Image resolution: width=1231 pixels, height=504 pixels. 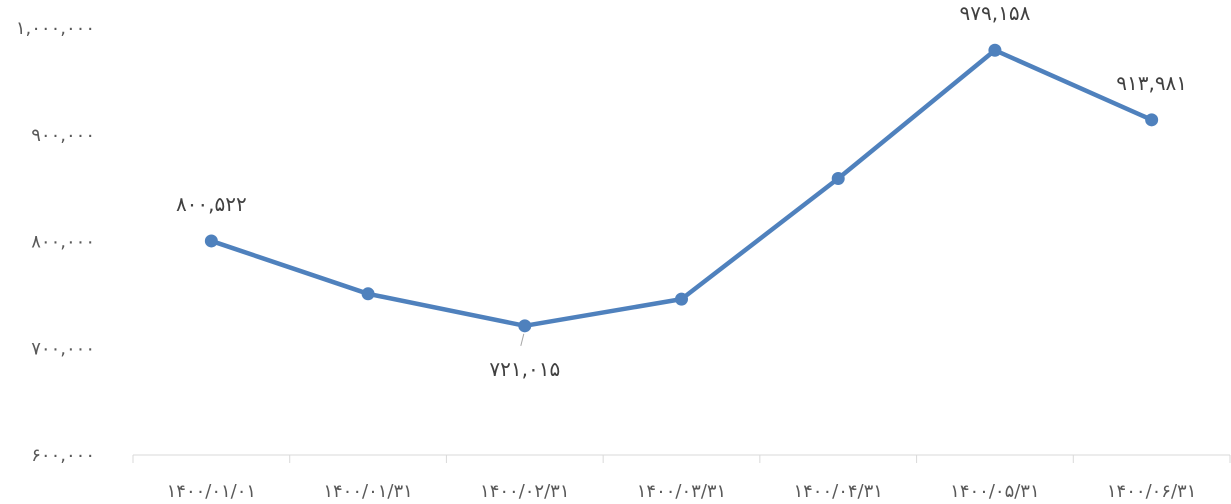 I want to click on x-tick-label: ۱۴۰۰/۰۲/۳۱, so click(x=524, y=491).